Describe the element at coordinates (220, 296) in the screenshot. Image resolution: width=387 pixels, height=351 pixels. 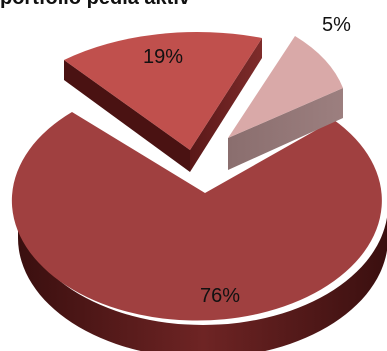
I see `slice-label-76: 76%` at that location.